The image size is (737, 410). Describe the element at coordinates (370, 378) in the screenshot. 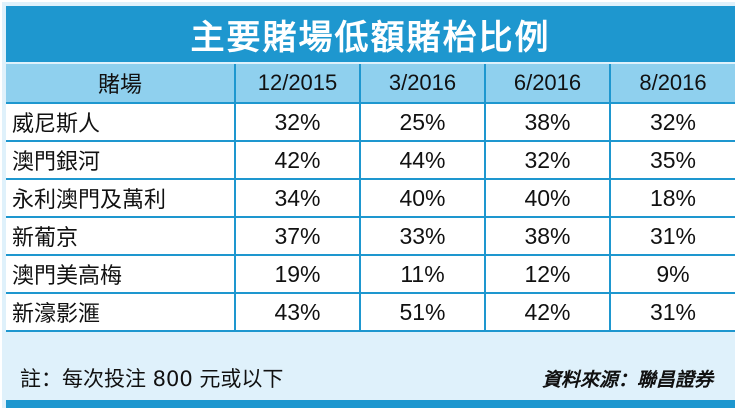

I see `footer: 註：每次投注 800 元或以下 資料來源：聯昌證券` at that location.